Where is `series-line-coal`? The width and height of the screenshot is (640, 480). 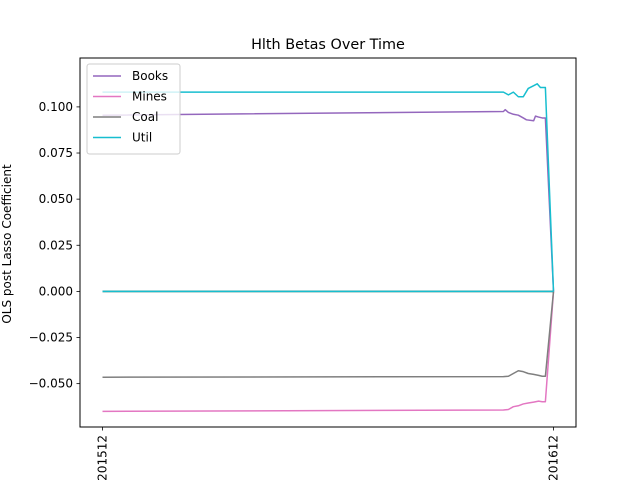 series-line-coal is located at coordinates (328, 334).